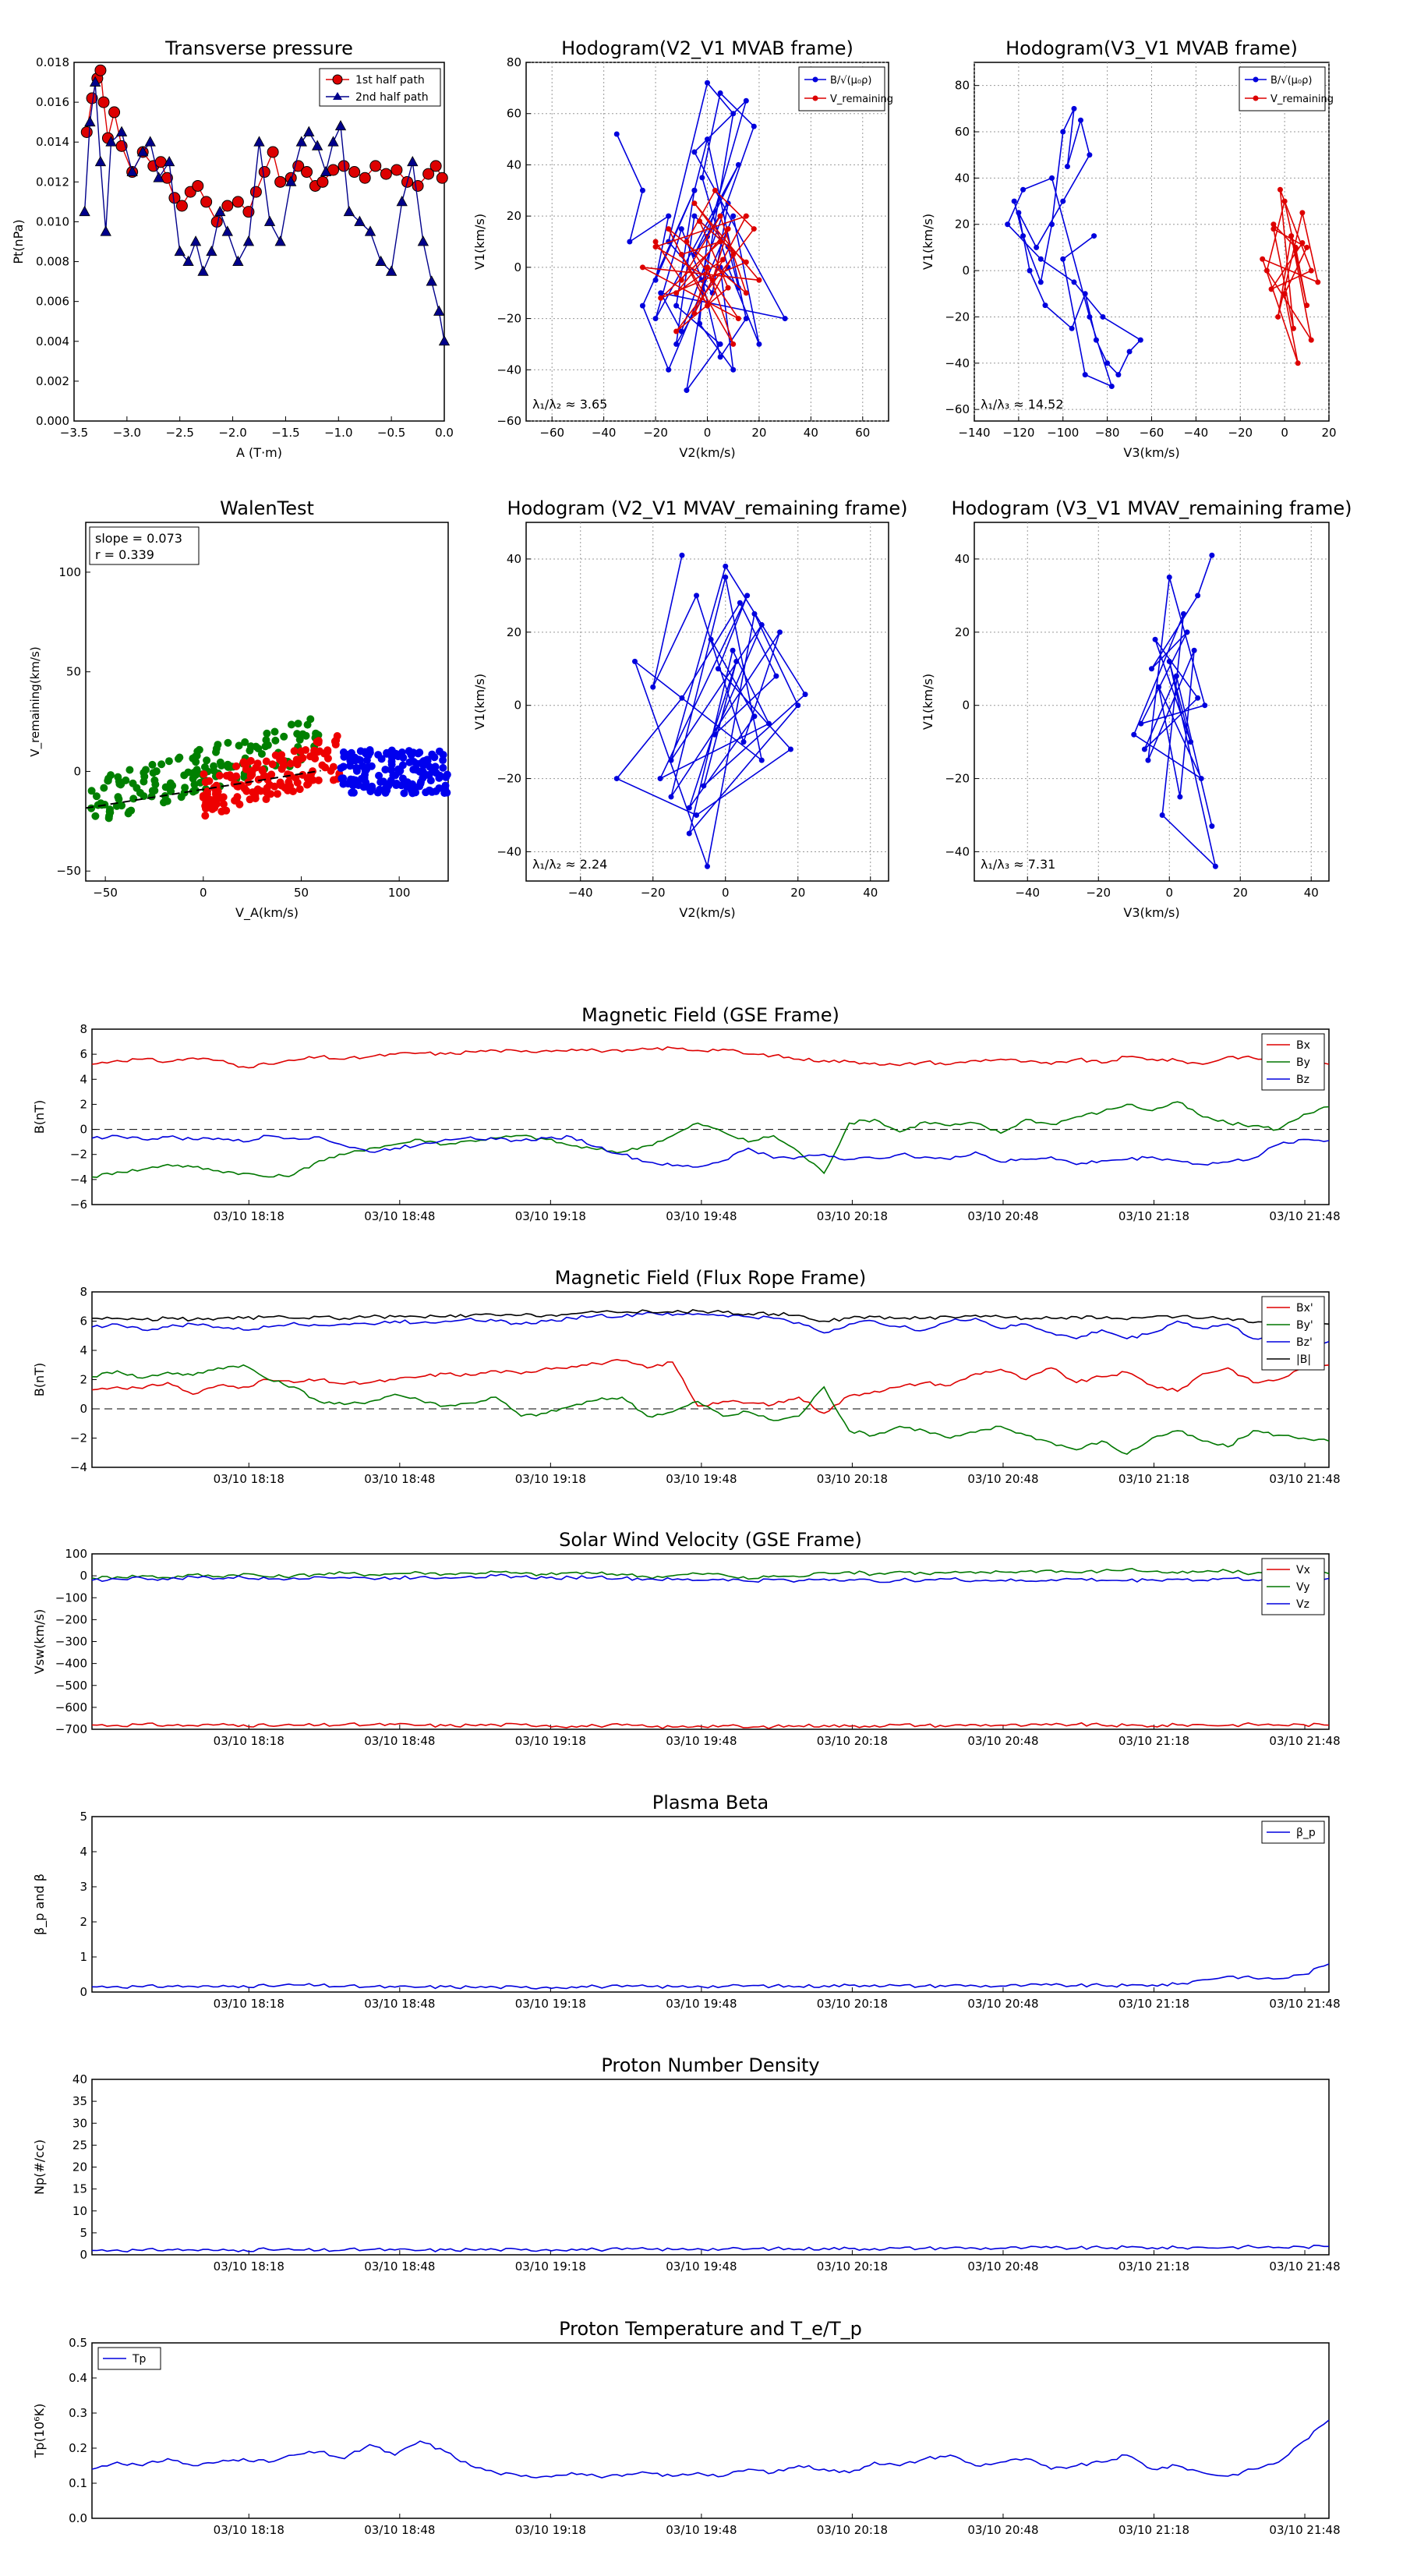 Image resolution: width=1403 pixels, height=2576 pixels. Describe the element at coordinates (249, 1479) in the screenshot. I see `mag-flux-rope-panel-xtick-label: 03/10 18:18` at that location.